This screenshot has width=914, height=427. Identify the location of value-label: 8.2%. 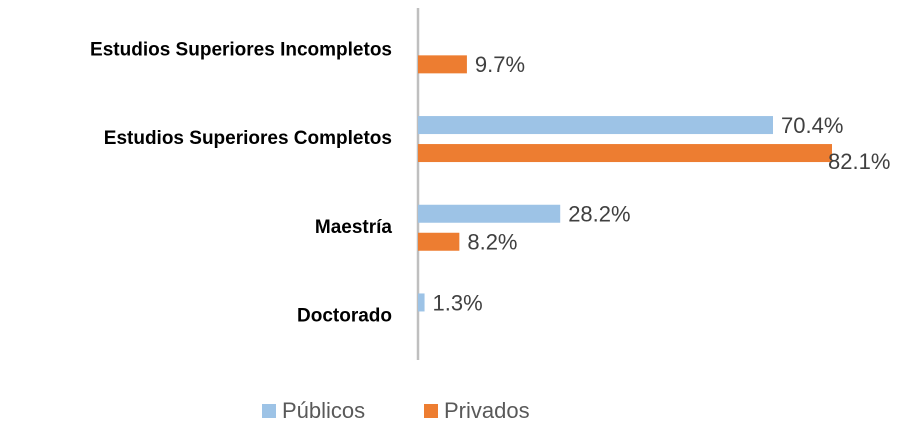
(492, 242).